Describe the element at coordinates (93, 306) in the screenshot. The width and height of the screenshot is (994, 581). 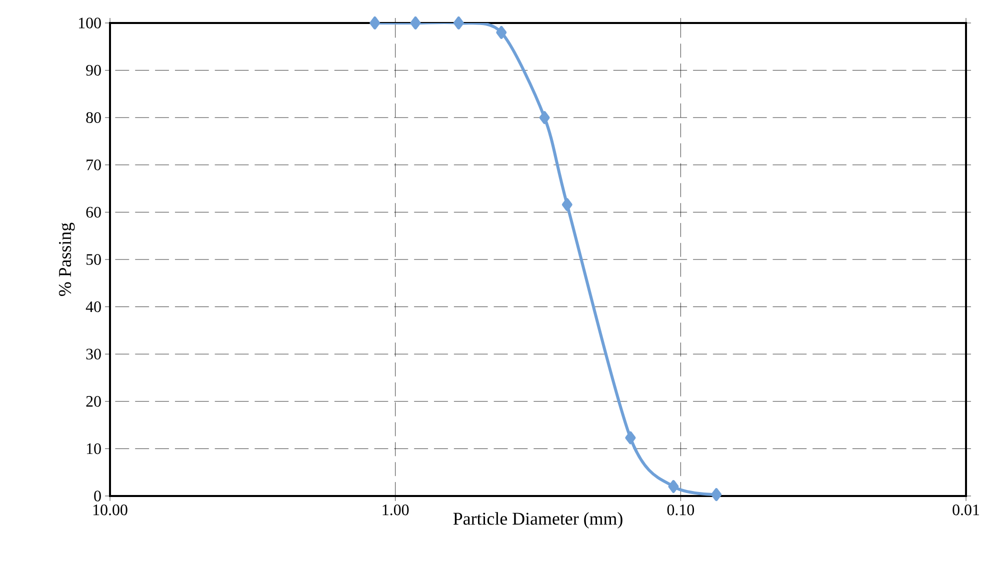
I see `y-tick-label: 40` at that location.